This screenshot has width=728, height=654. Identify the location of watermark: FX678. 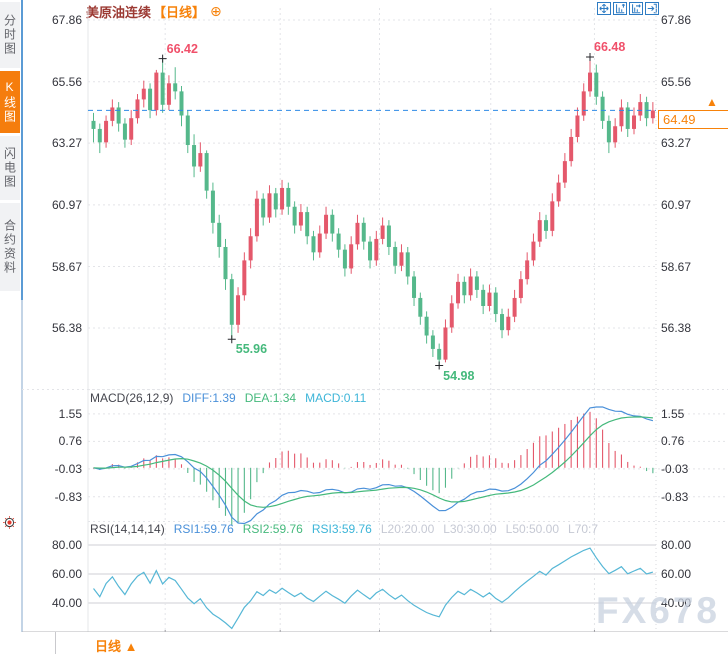
(658, 610).